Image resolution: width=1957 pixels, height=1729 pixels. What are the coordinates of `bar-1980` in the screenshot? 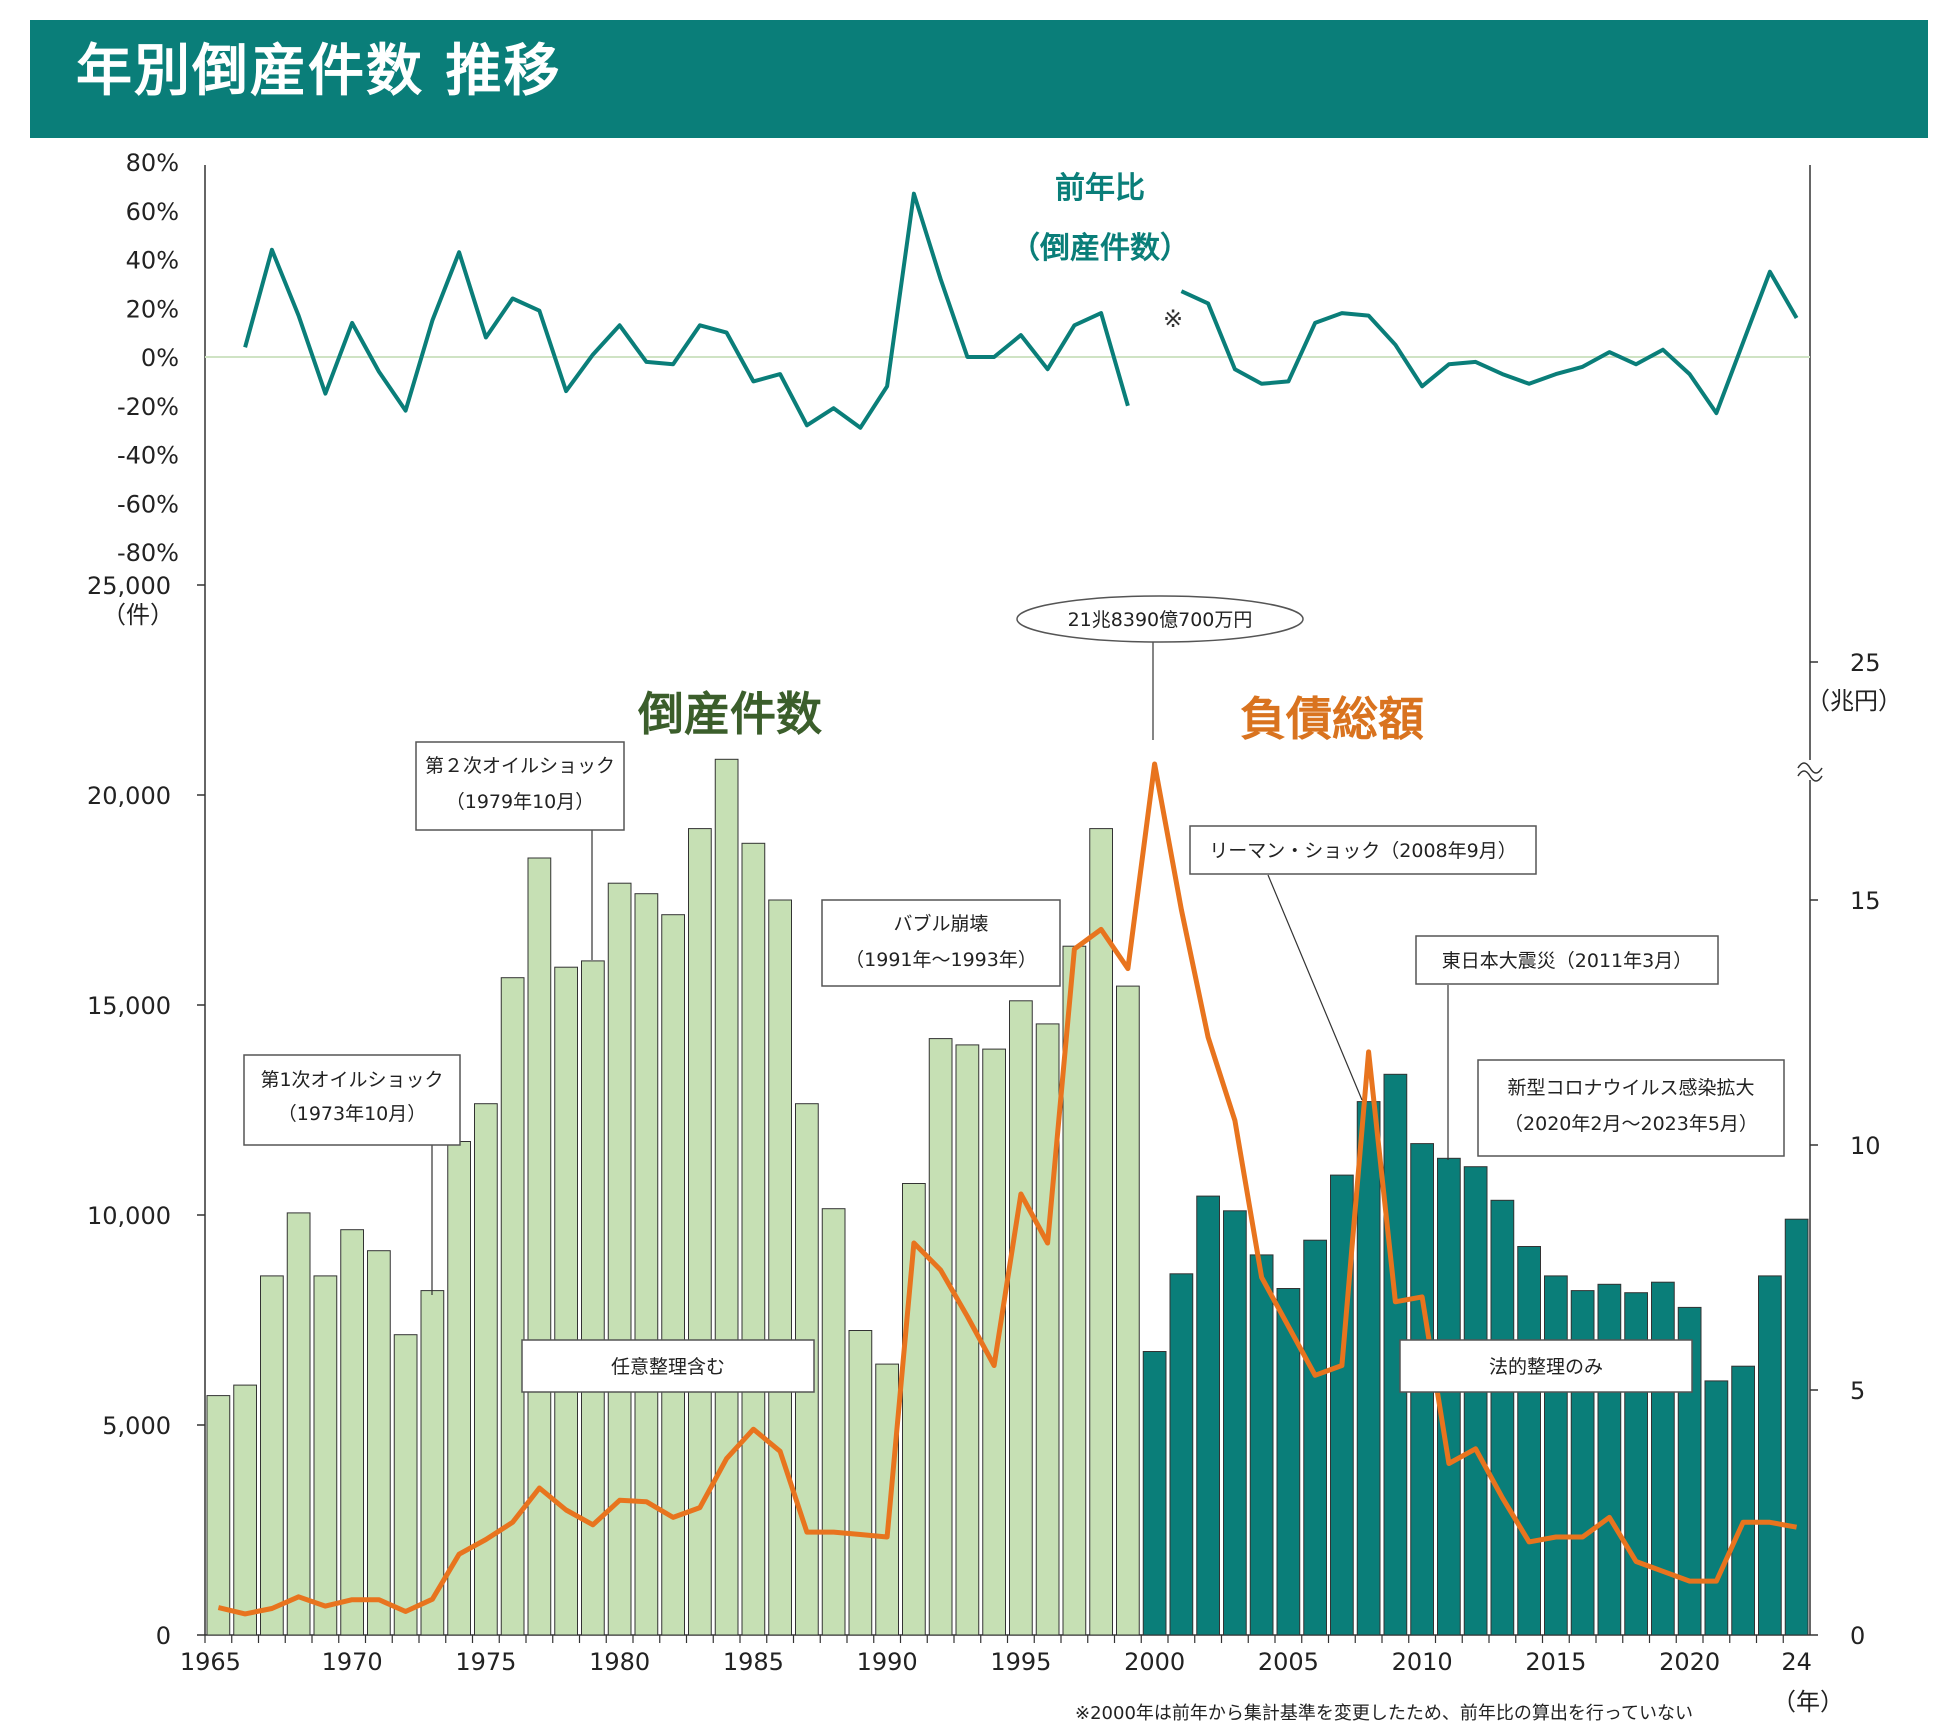 It's located at (619, 1259).